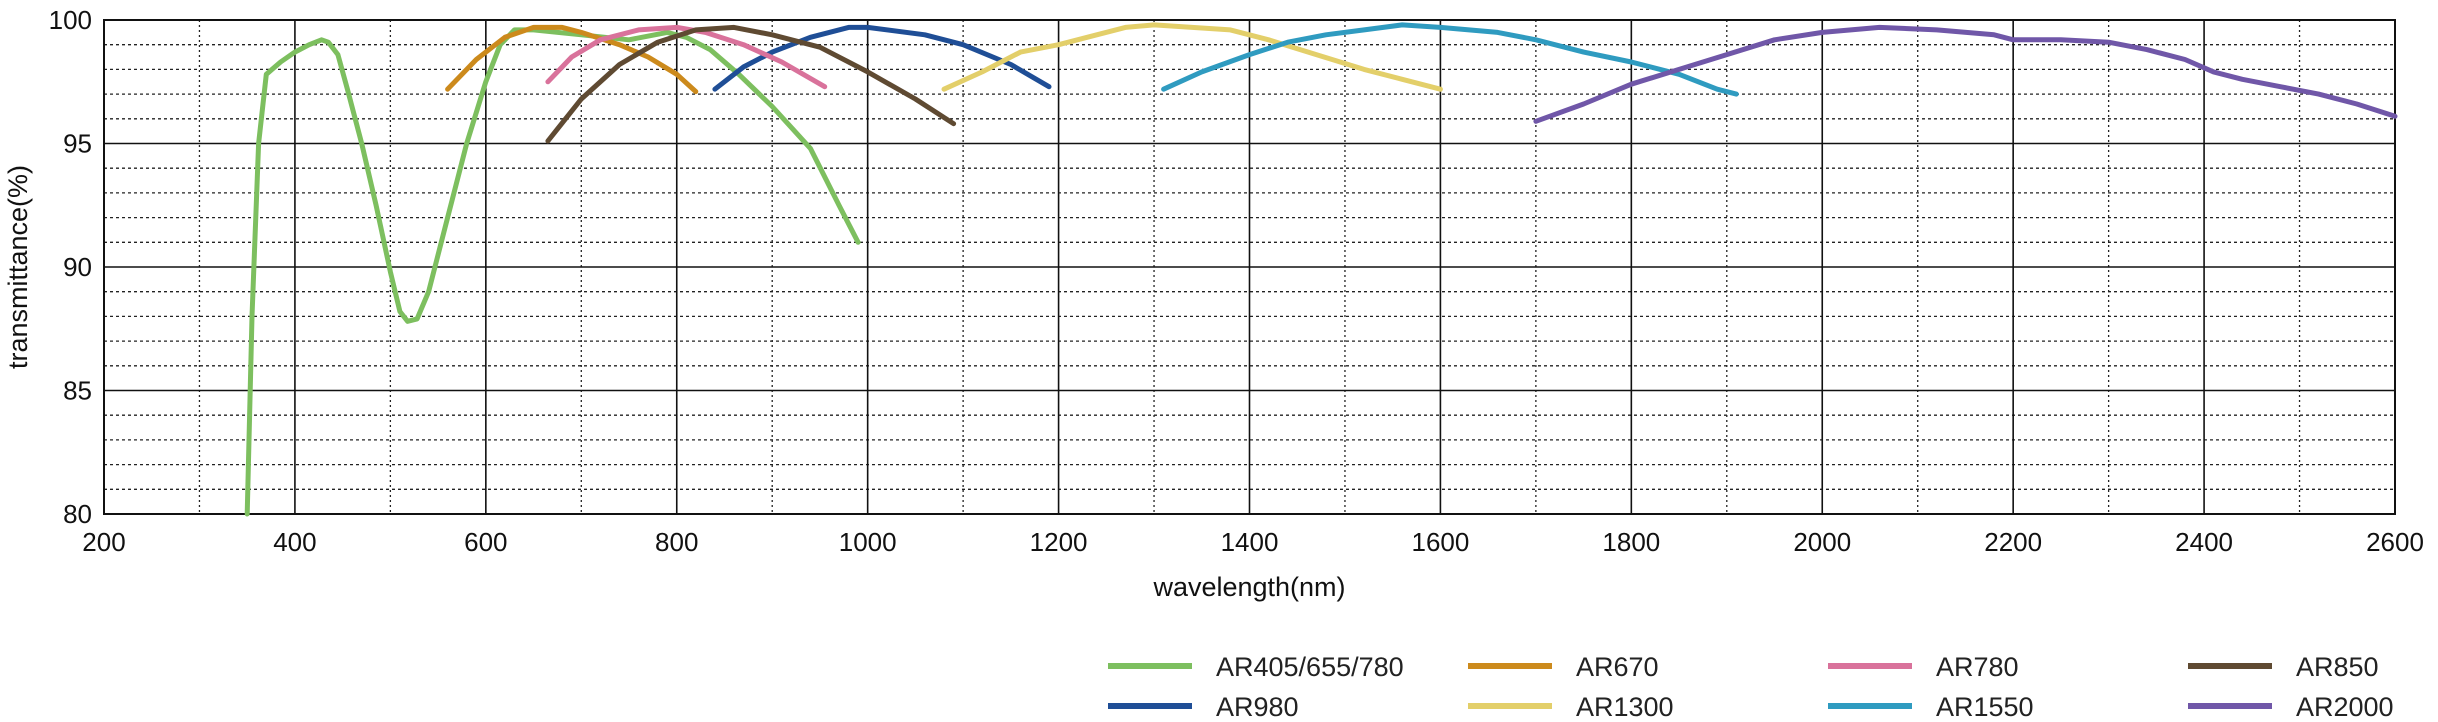 The height and width of the screenshot is (722, 2438). I want to click on series-line-ar2000, so click(1965, 74).